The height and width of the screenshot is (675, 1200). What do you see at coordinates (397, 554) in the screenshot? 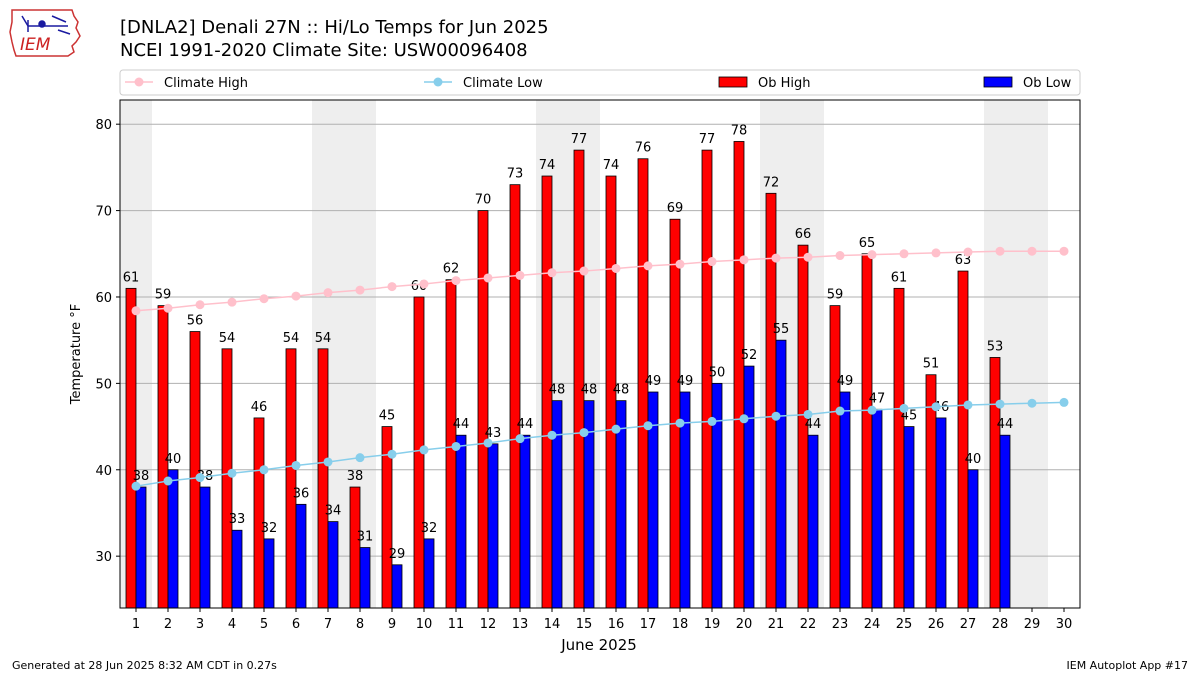
I see `ob-low-label: 29` at bounding box center [397, 554].